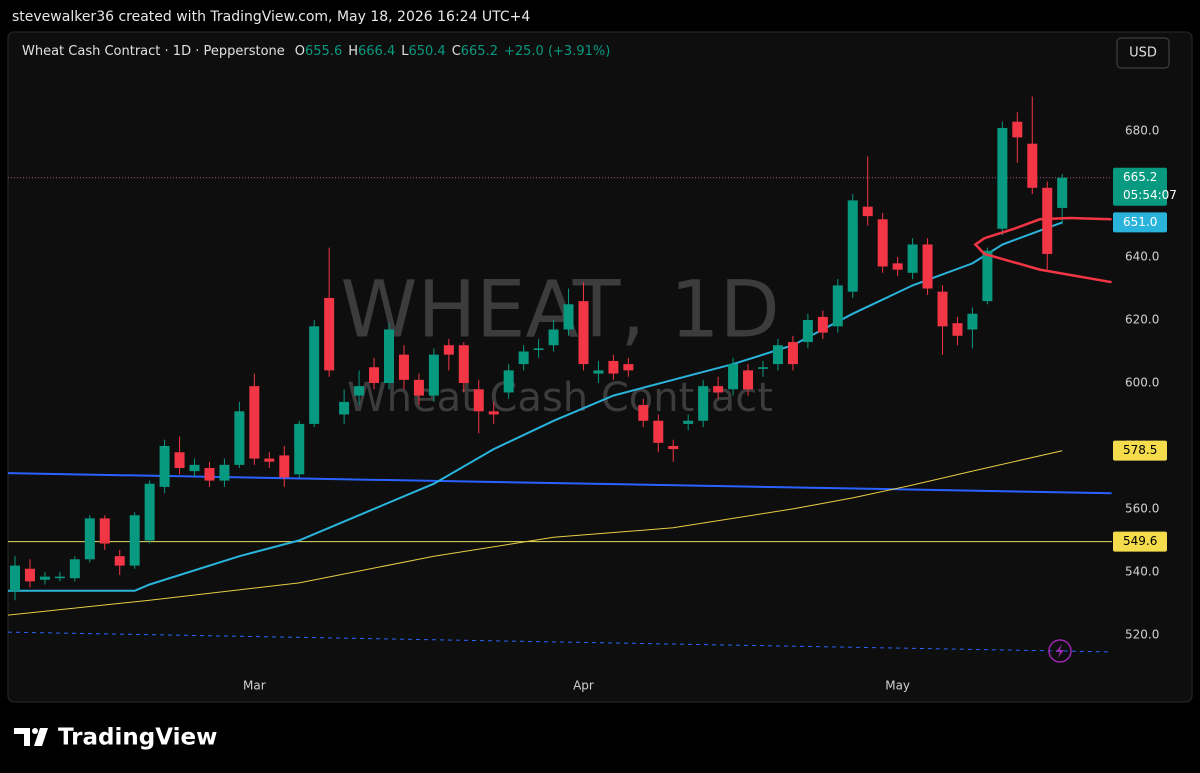 This screenshot has height=773, width=1200. What do you see at coordinates (1140, 177) in the screenshot?
I see `price-label: 665.2` at bounding box center [1140, 177].